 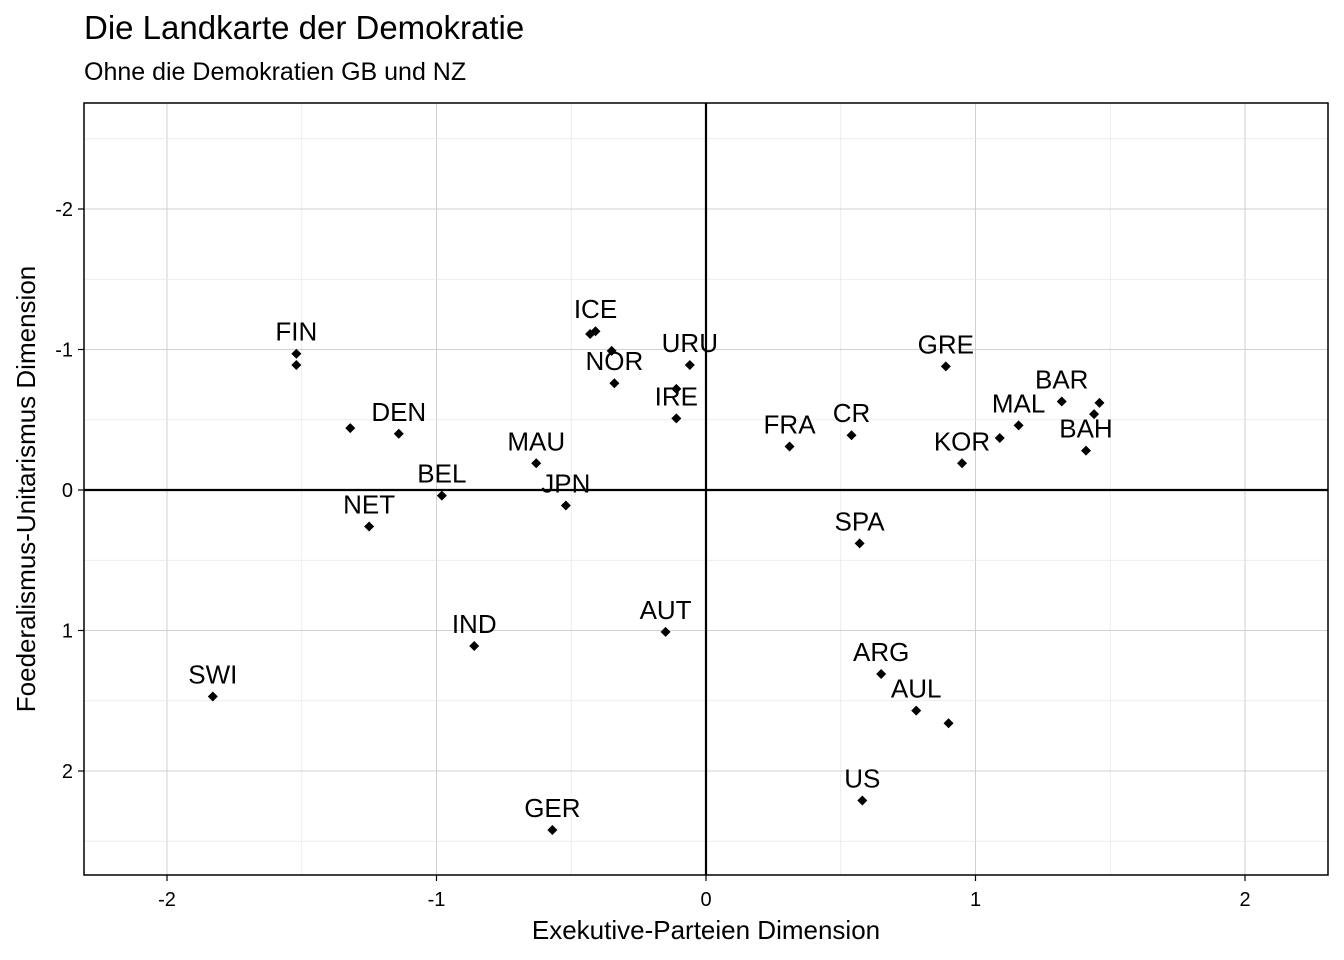 I want to click on y-tick-label: 2, so click(x=67, y=772).